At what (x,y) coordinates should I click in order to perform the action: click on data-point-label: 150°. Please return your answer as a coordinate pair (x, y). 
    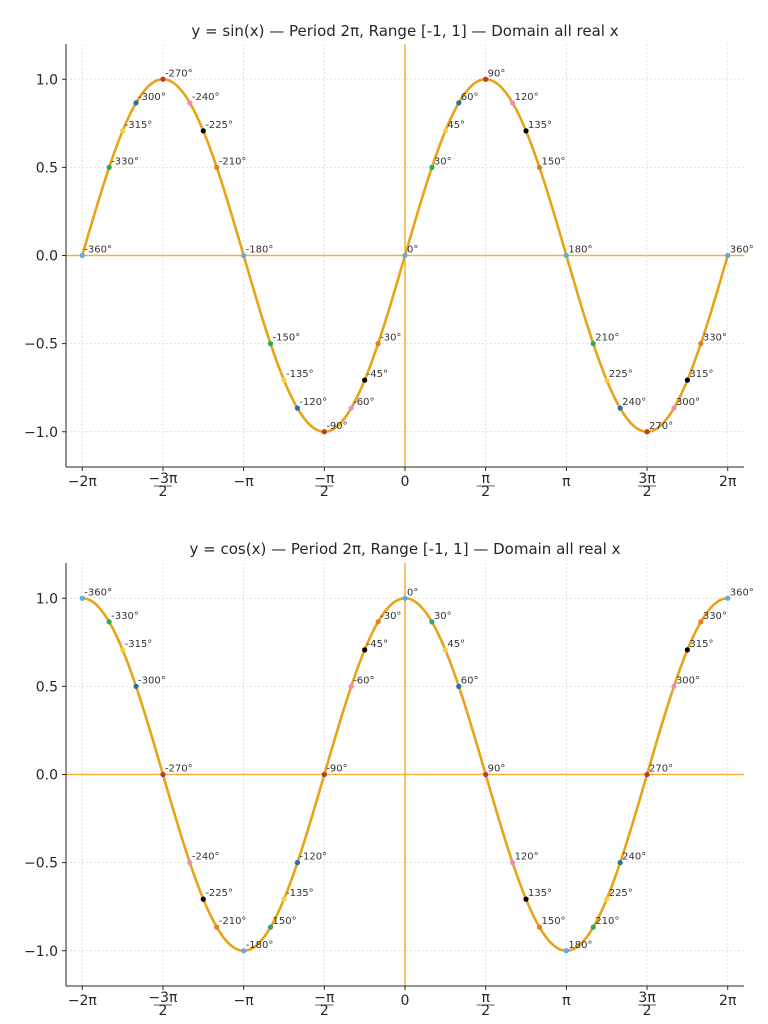
    Looking at the image, I should click on (285, 921).